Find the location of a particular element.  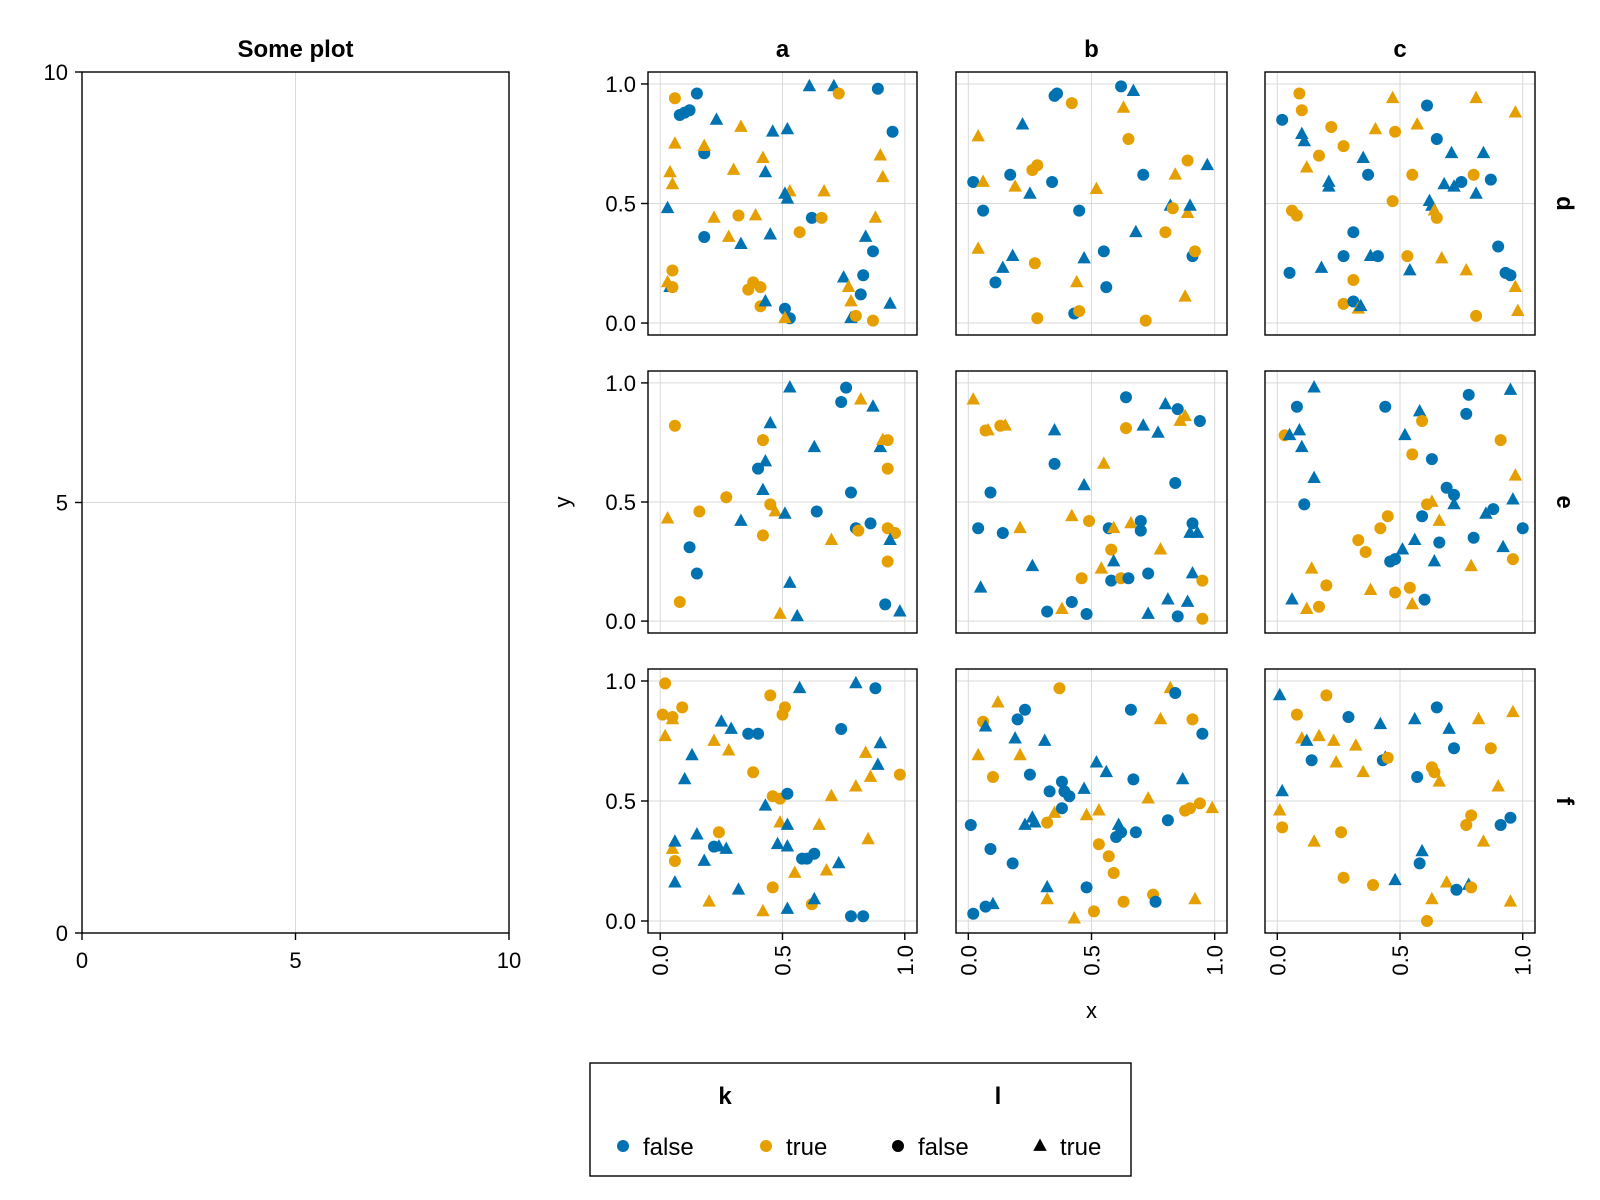

column-label: c is located at coordinates (1399, 49).